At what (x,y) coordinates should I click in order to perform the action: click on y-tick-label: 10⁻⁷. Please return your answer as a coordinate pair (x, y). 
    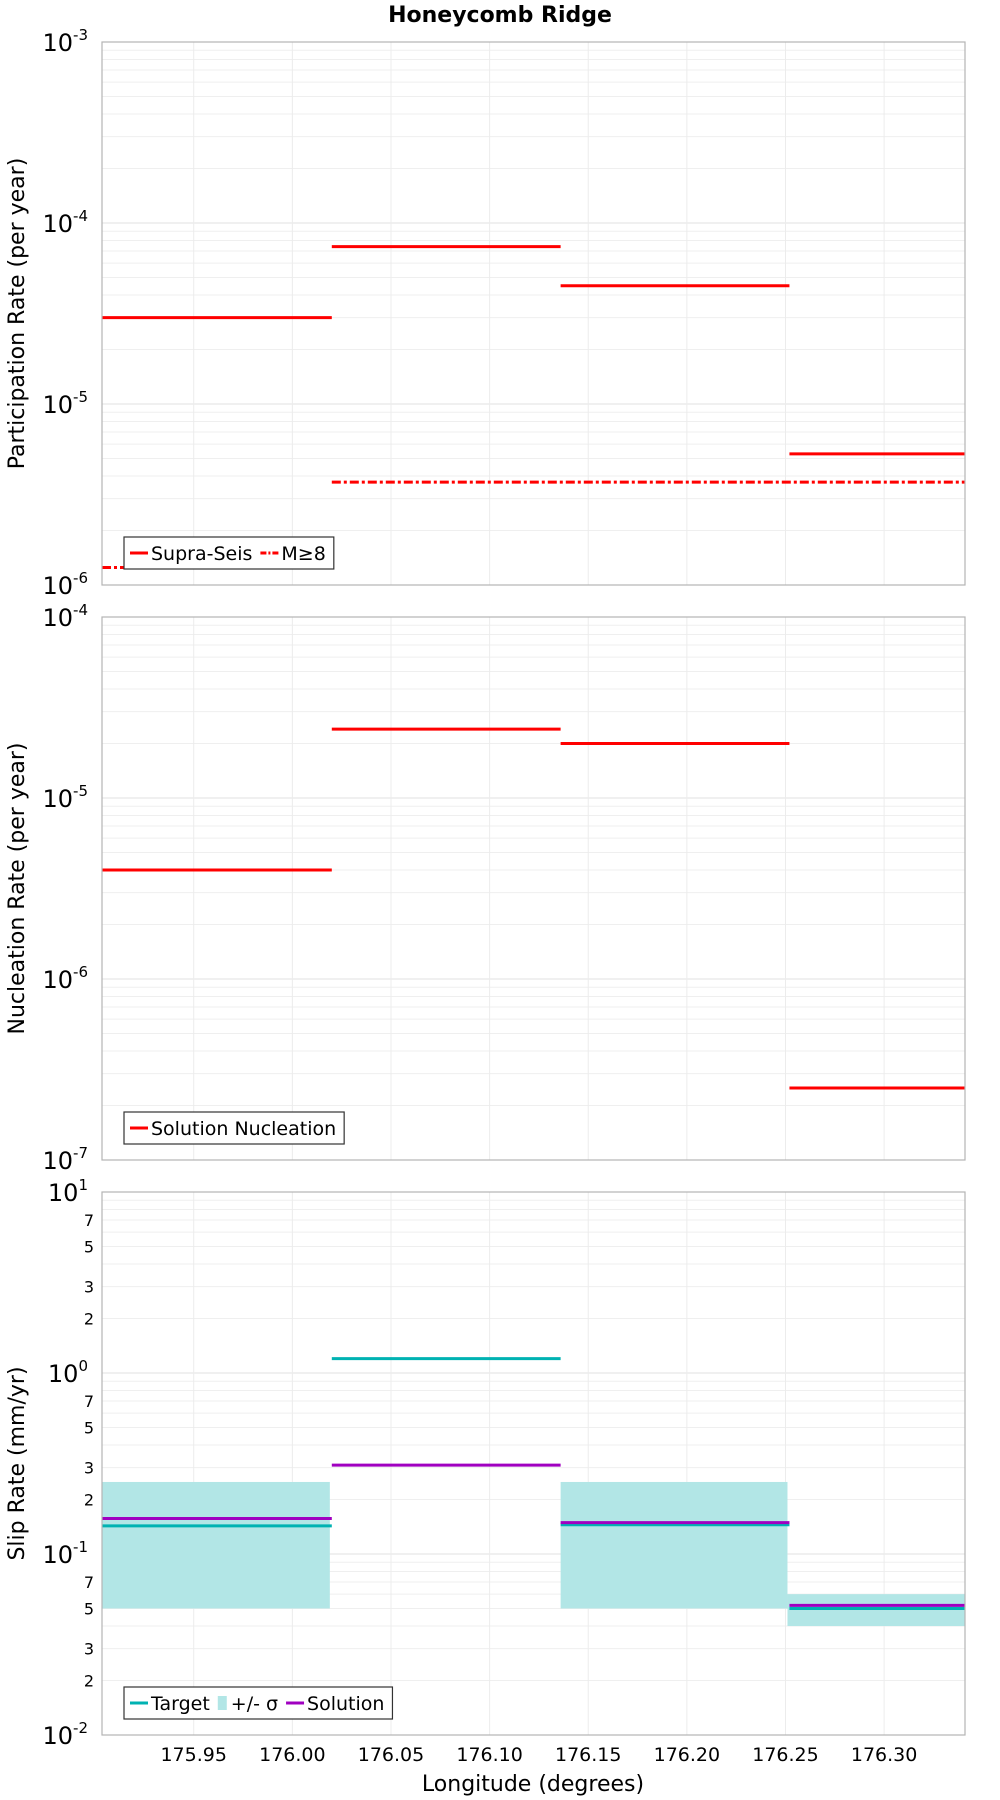
    Looking at the image, I should click on (65, 1159).